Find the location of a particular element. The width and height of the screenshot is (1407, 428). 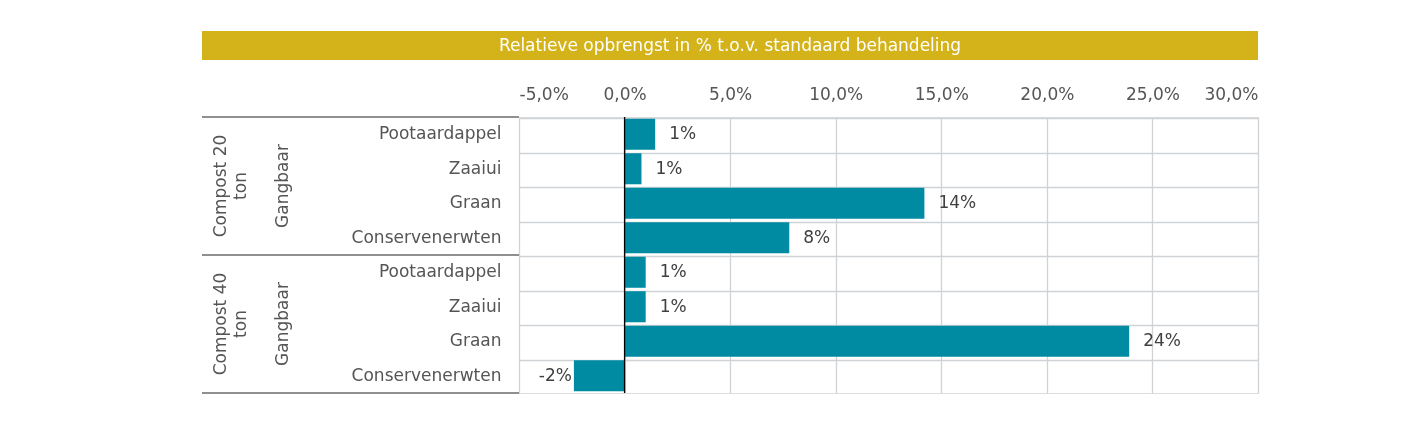

x-tick-label: -5,0% is located at coordinates (544, 93).